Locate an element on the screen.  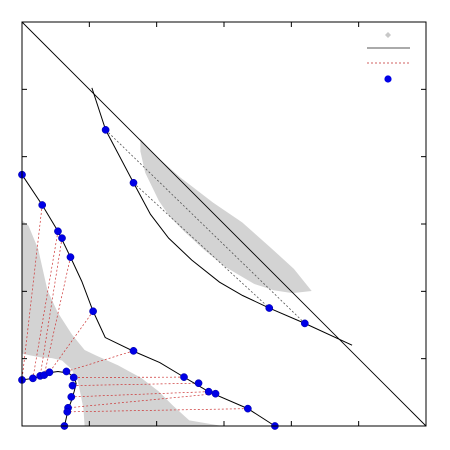
legend-diamond-marker is located at coordinates (388, 35).